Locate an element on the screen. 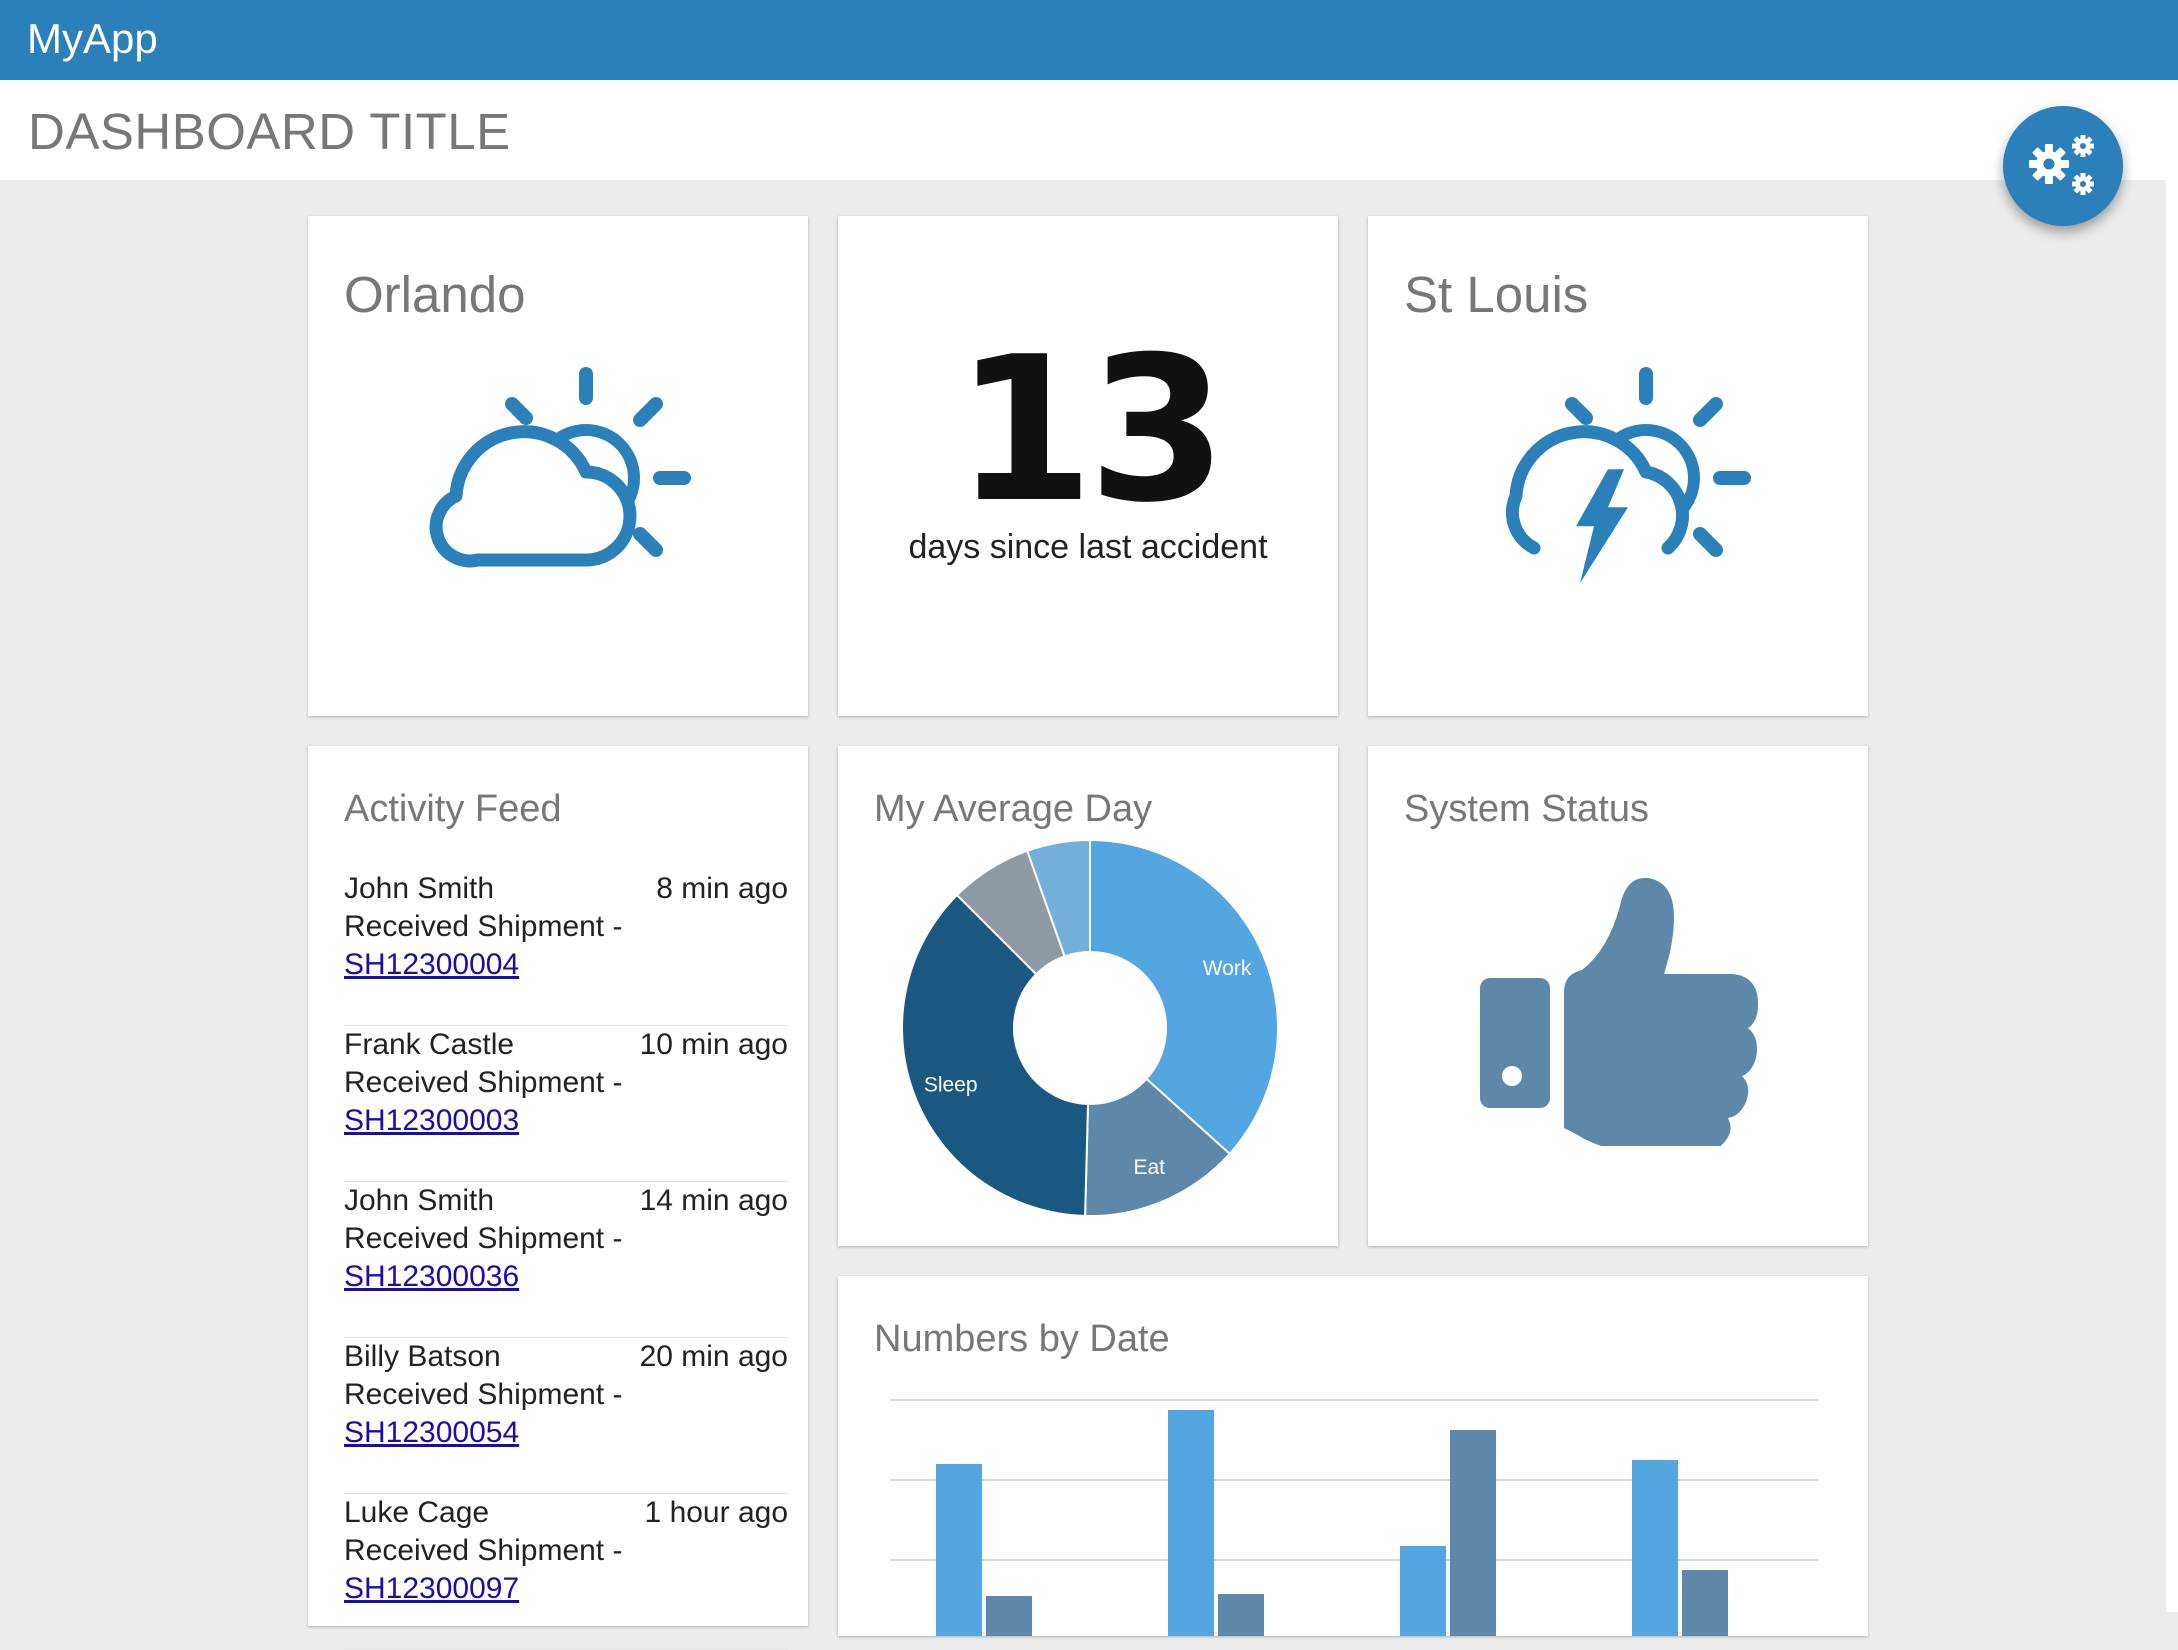 The image size is (2178, 1650). weather-card-st-louis: St Louis is located at coordinates (1618, 466).